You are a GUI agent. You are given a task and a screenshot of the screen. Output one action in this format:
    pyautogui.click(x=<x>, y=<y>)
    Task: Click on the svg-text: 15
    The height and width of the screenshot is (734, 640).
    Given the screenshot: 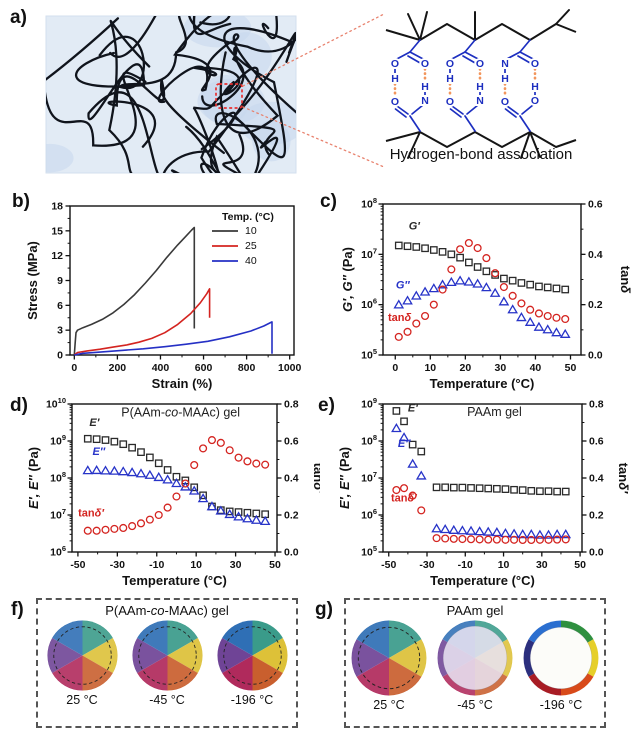 What is the action you would take?
    pyautogui.click(x=57, y=231)
    